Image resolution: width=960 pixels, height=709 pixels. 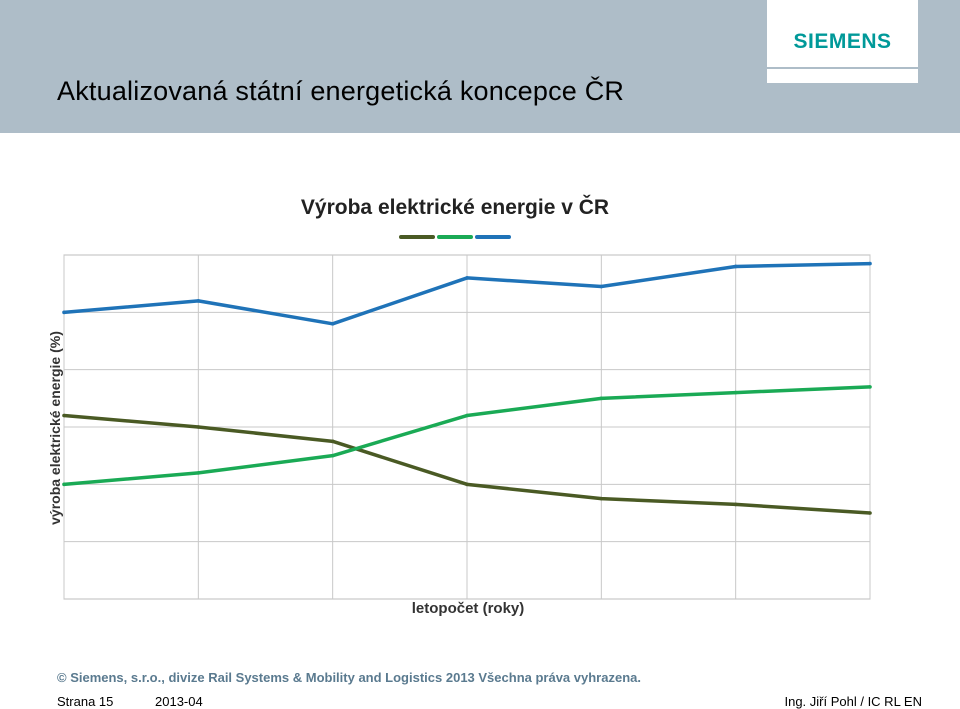 I want to click on siemens-logo: SIEMENS, so click(x=842, y=41).